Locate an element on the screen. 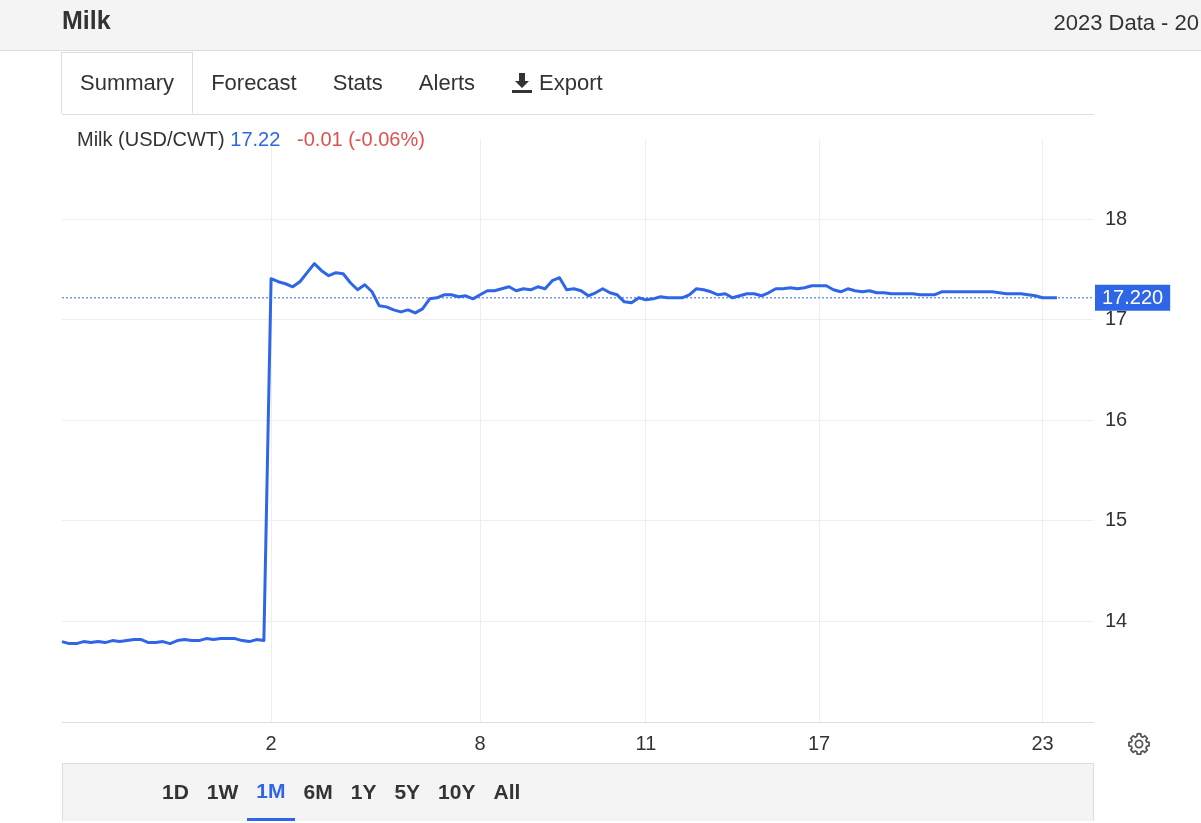 Image resolution: width=1201 pixels, height=823 pixels. text: All is located at coordinates (507, 792).